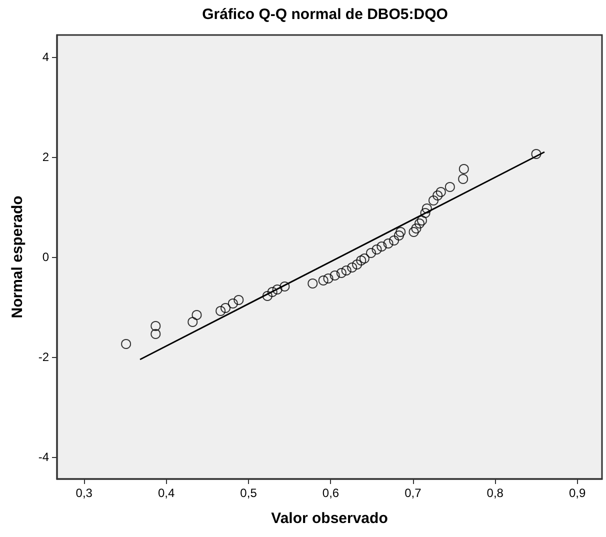 This screenshot has width=606, height=537. What do you see at coordinates (577, 493) in the screenshot?
I see `x-tick-label: 0,9` at bounding box center [577, 493].